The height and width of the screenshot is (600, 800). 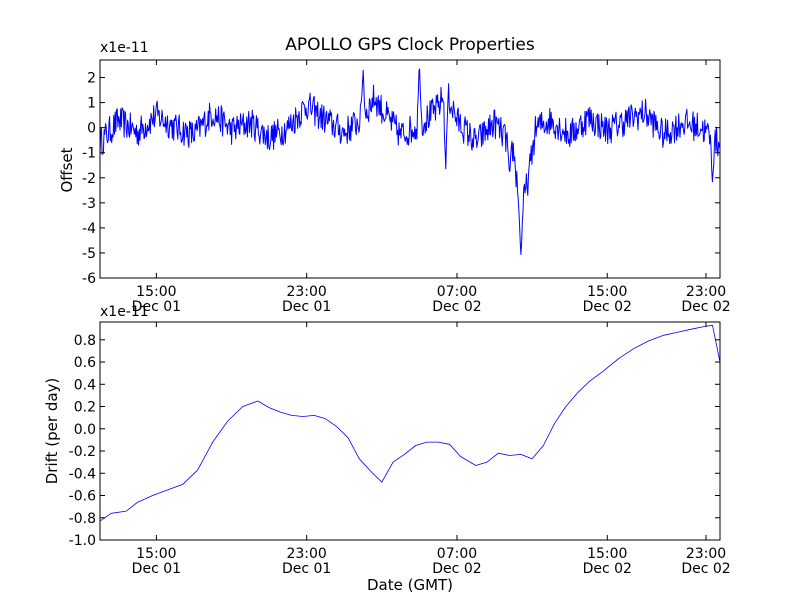 What do you see at coordinates (85, 408) in the screenshot?
I see `y-tick-label: 0.2` at bounding box center [85, 408].